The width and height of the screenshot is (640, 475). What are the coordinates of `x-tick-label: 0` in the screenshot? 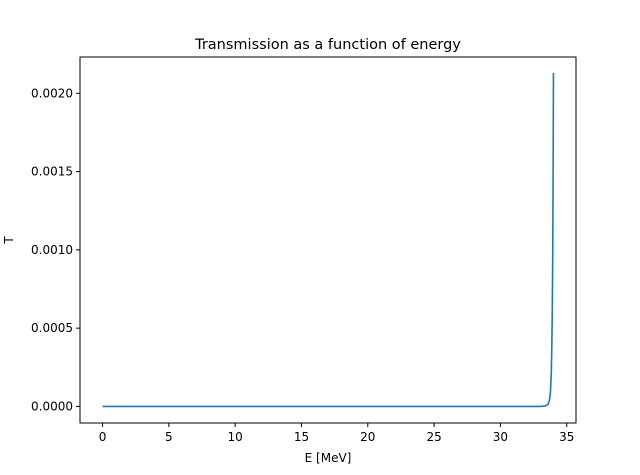 It's located at (103, 437).